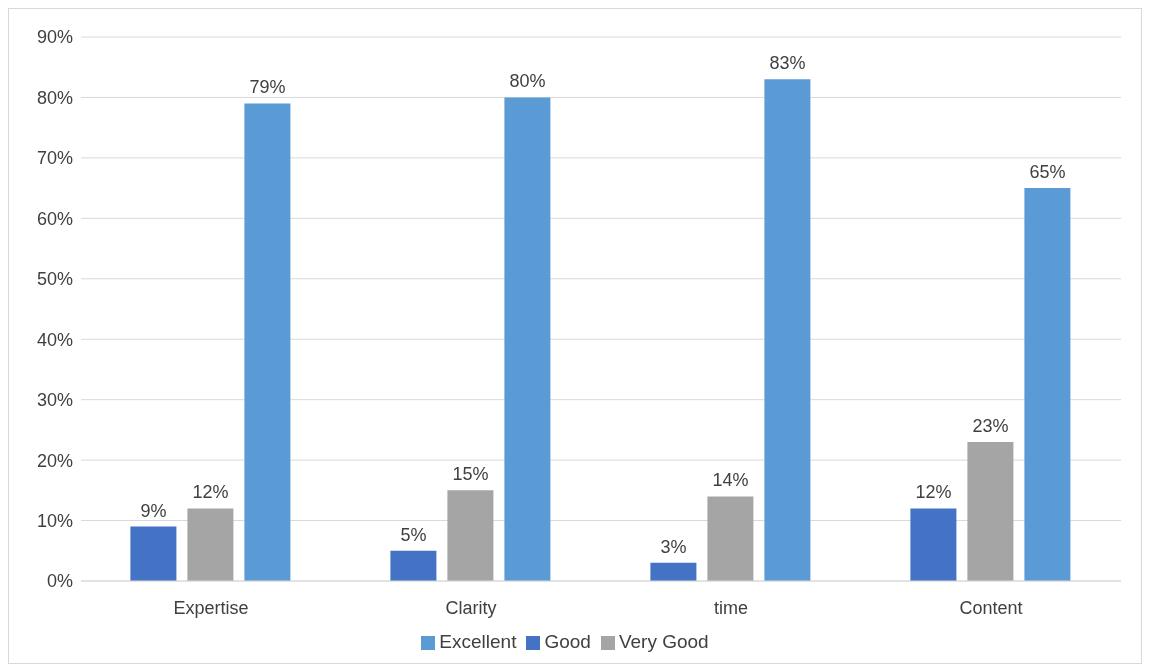 The height and width of the screenshot is (672, 1150). Describe the element at coordinates (663, 641) in the screenshot. I see `legend-label: Very Good` at that location.